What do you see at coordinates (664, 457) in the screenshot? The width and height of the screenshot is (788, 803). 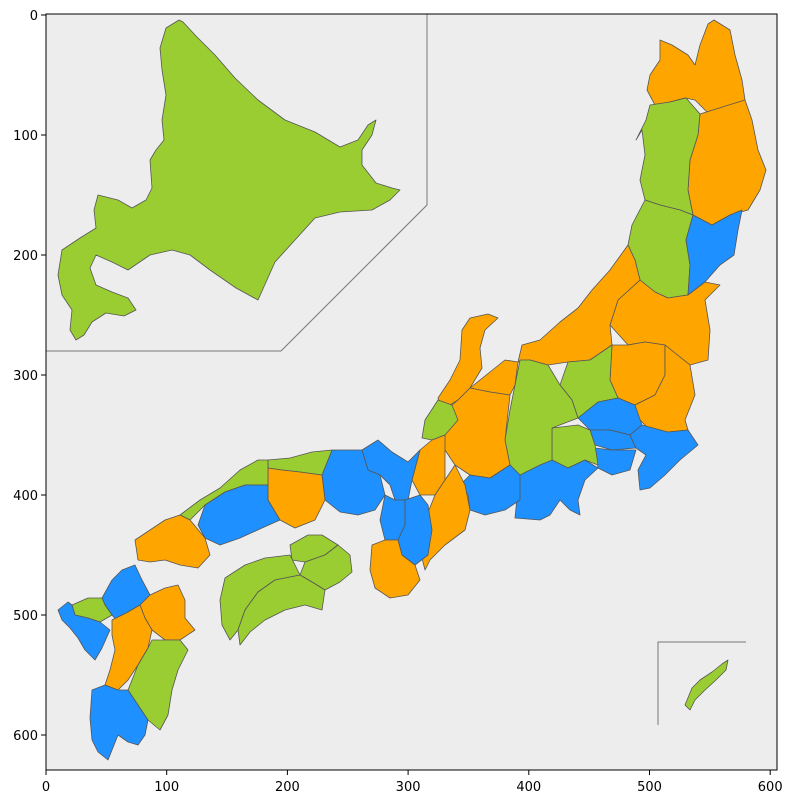 I see `chiba` at bounding box center [664, 457].